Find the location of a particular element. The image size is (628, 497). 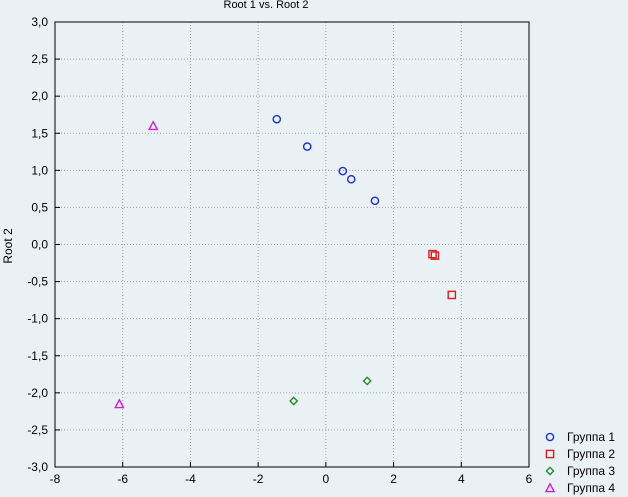

y-tick-label: 0,5 is located at coordinates (39, 207).